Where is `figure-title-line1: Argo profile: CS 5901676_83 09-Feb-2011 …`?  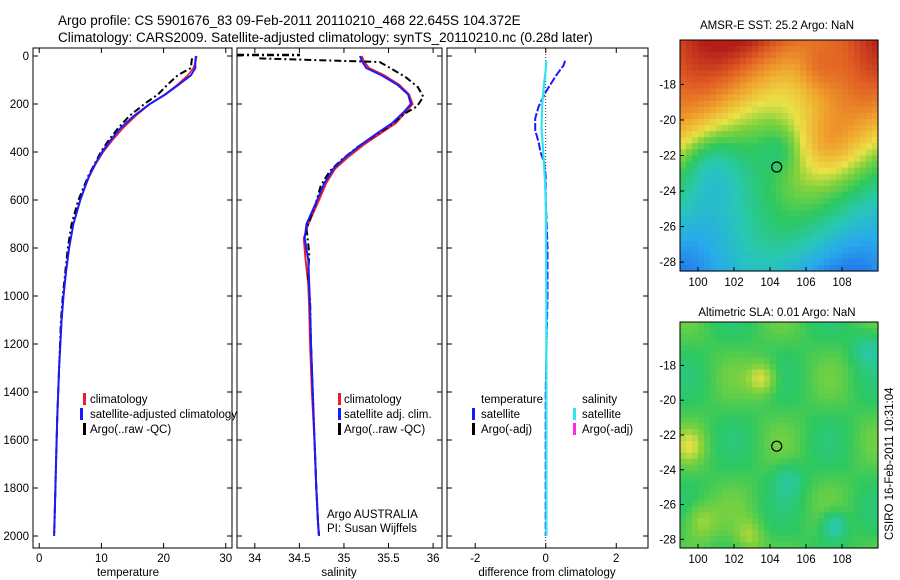
figure-title-line1: Argo profile: CS 5901676_83 09-Feb-2011 … is located at coordinates (289, 20).